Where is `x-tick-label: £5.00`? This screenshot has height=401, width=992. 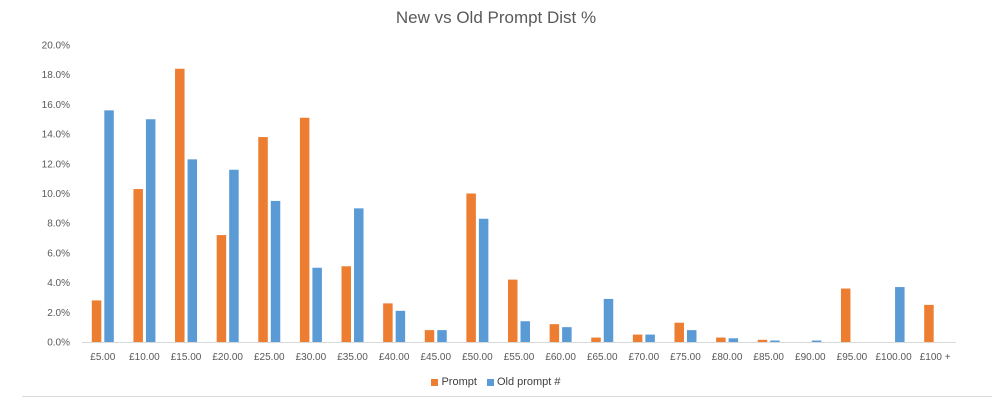
x-tick-label: £5.00 is located at coordinates (102, 357).